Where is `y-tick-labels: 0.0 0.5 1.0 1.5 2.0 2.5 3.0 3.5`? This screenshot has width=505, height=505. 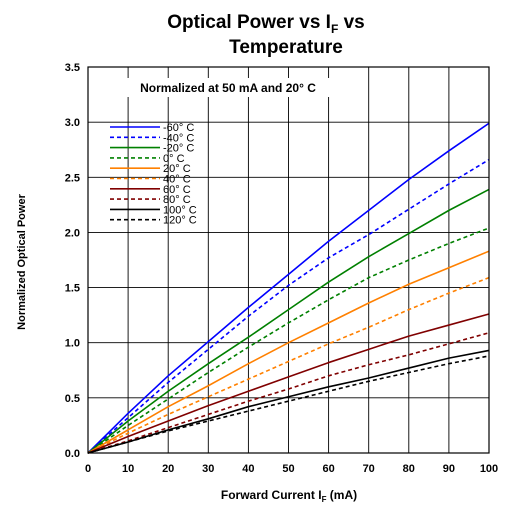 y-tick-labels: 0.0 0.5 1.0 1.5 2.0 2.5 3.0 3.5 is located at coordinates (72, 261).